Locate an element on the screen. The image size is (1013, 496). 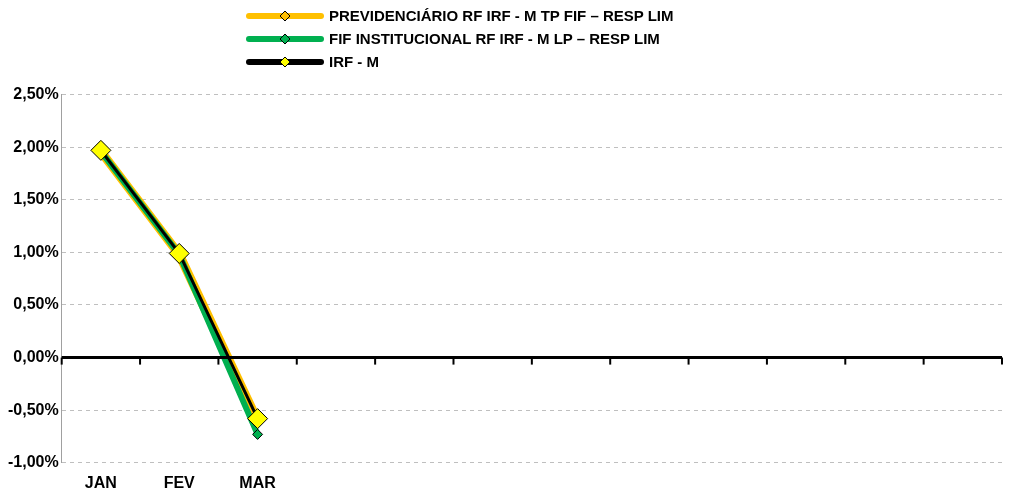
y-tick-label: -1,00% is located at coordinates (33, 462).